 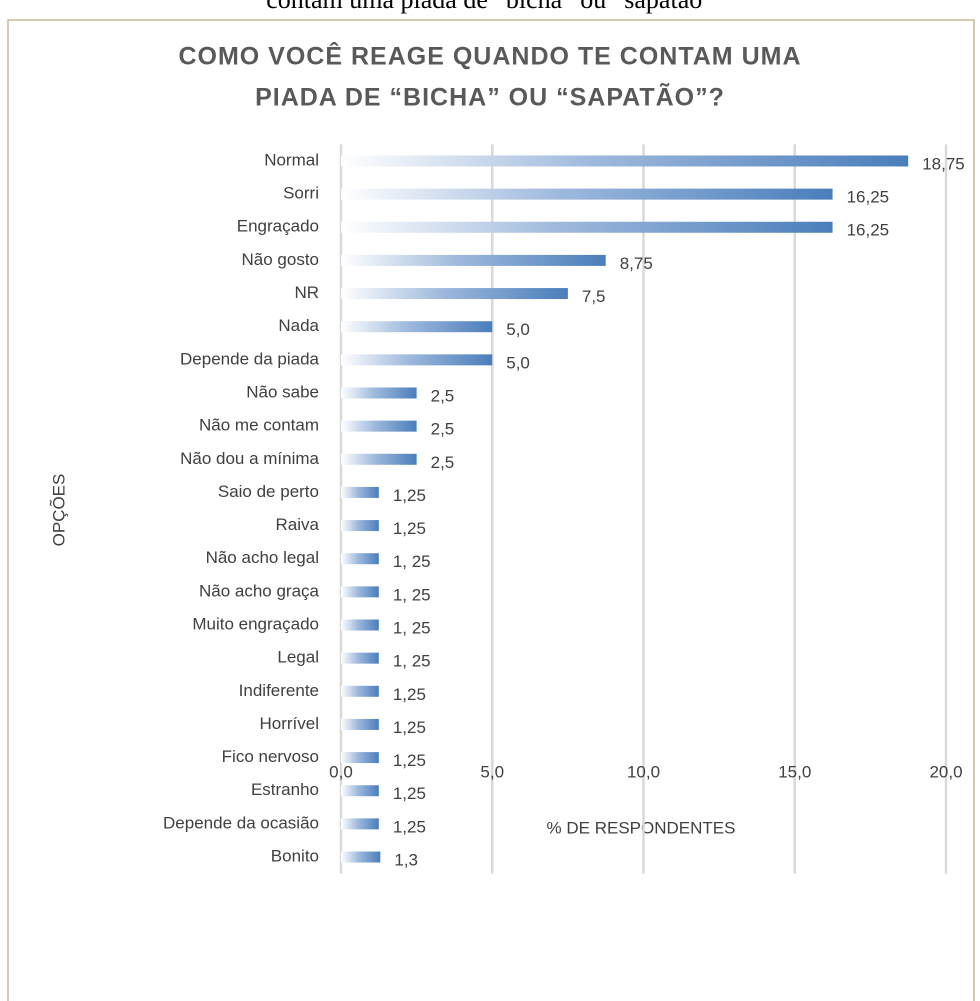 I want to click on y-tick-label: Não dou a mínima, so click(x=249, y=458).